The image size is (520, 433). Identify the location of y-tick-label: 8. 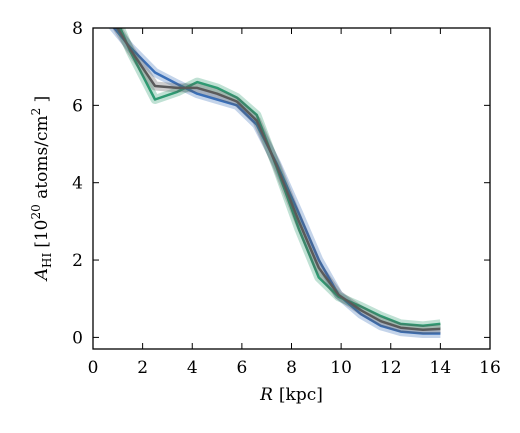
(77, 29).